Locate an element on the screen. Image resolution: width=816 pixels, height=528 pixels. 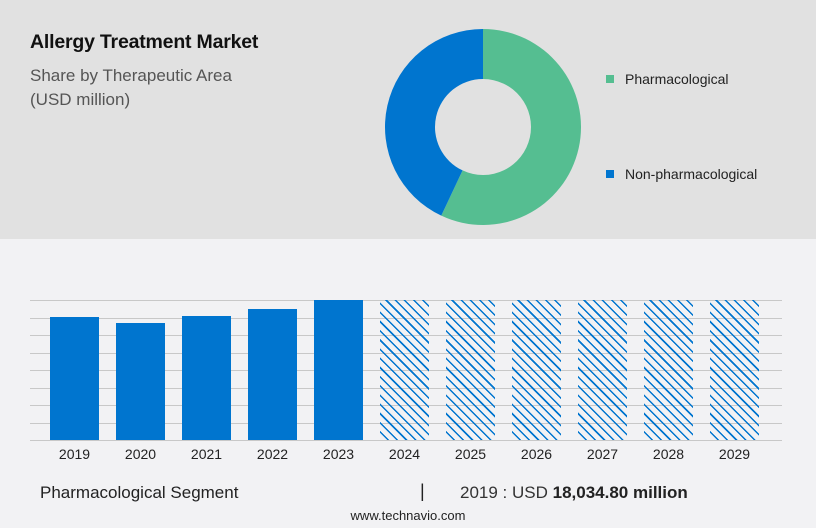
value-prefix: 2019 : USD is located at coordinates (504, 492).